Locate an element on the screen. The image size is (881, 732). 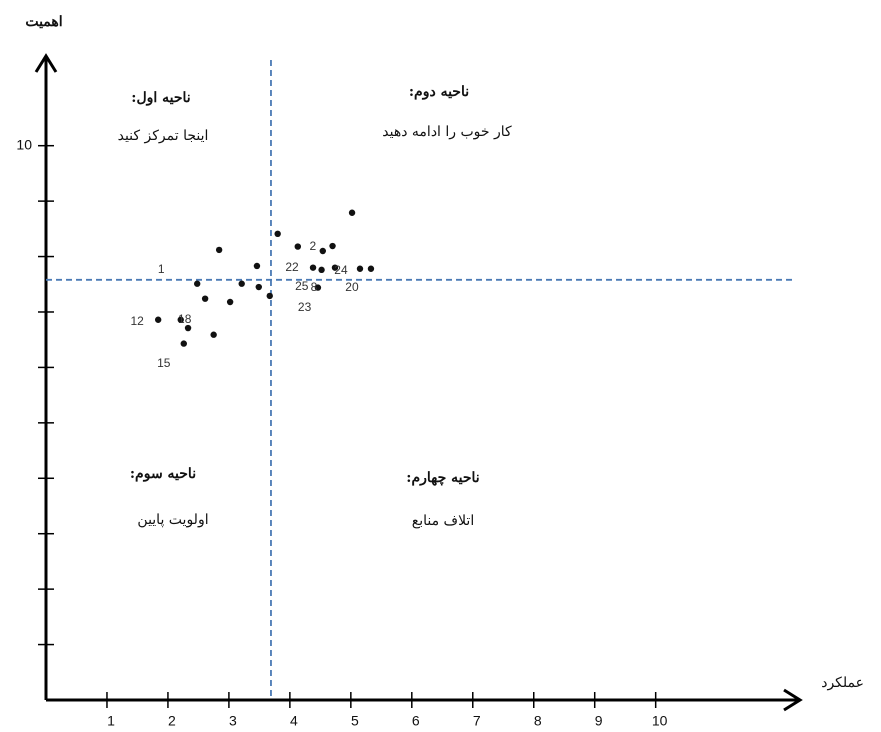
point-label: 12 is located at coordinates (138, 321).